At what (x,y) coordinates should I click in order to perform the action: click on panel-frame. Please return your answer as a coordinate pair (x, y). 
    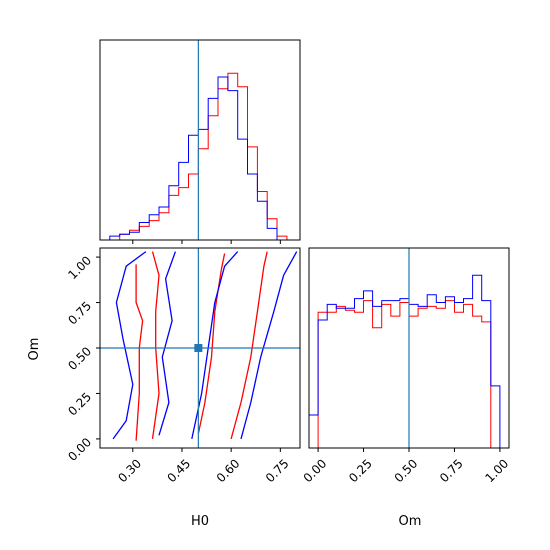
    Looking at the image, I should click on (200, 140).